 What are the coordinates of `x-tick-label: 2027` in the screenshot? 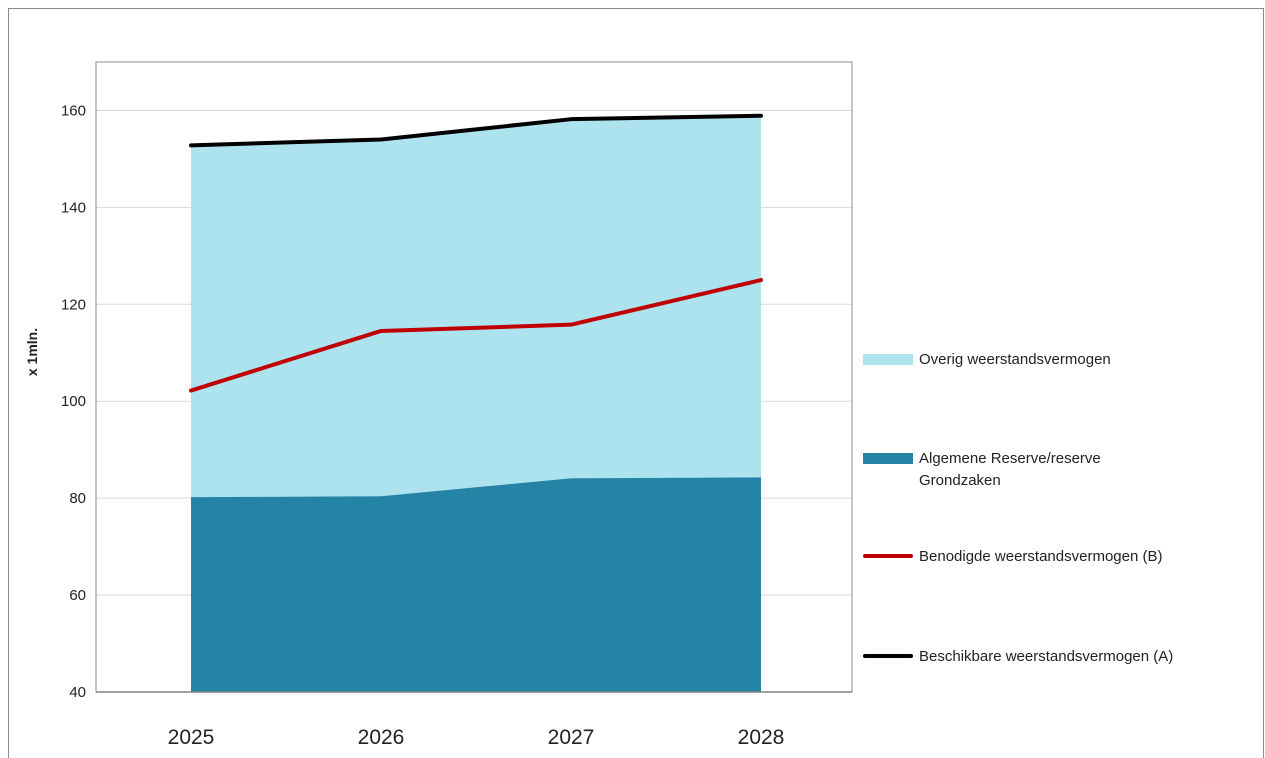 It's located at (571, 737).